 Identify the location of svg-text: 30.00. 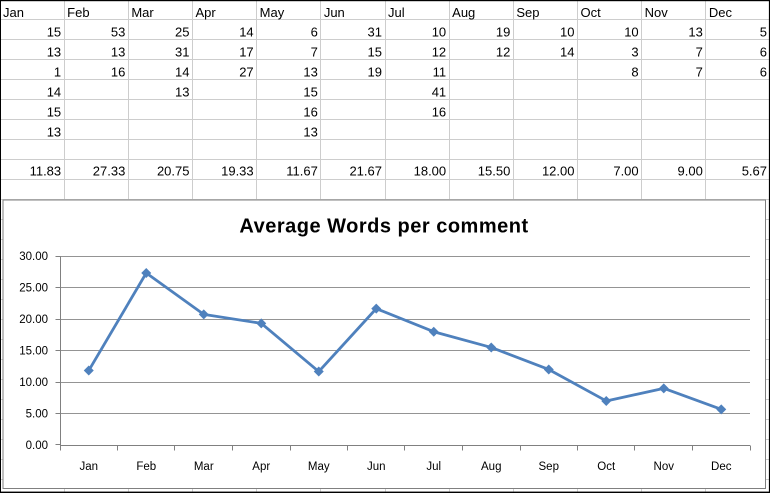
(33, 257).